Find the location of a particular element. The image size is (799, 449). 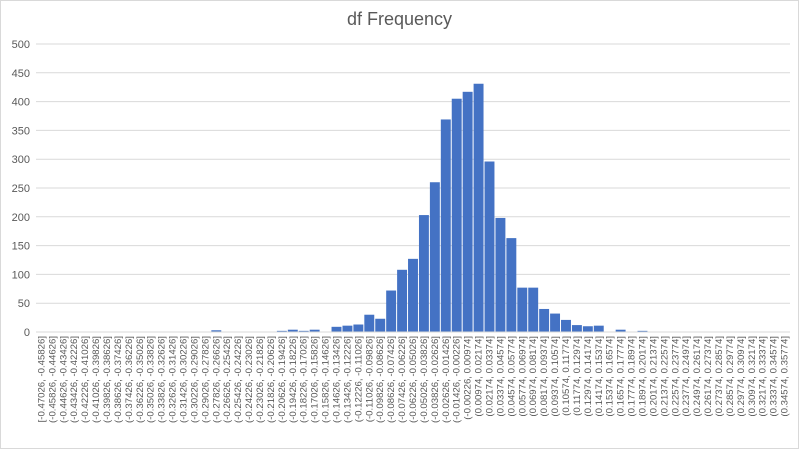

x-tick-label: (0.32174, 0.33374] is located at coordinates (763, 376).